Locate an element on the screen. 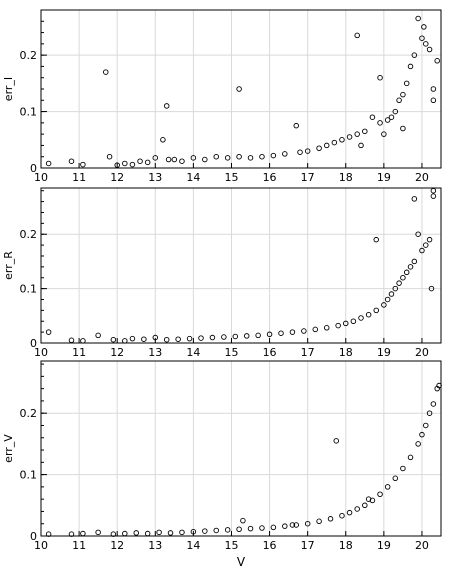 Image resolution: width=463 pixels, height=572 pixels. x-tick-label: 12 is located at coordinates (117, 177).